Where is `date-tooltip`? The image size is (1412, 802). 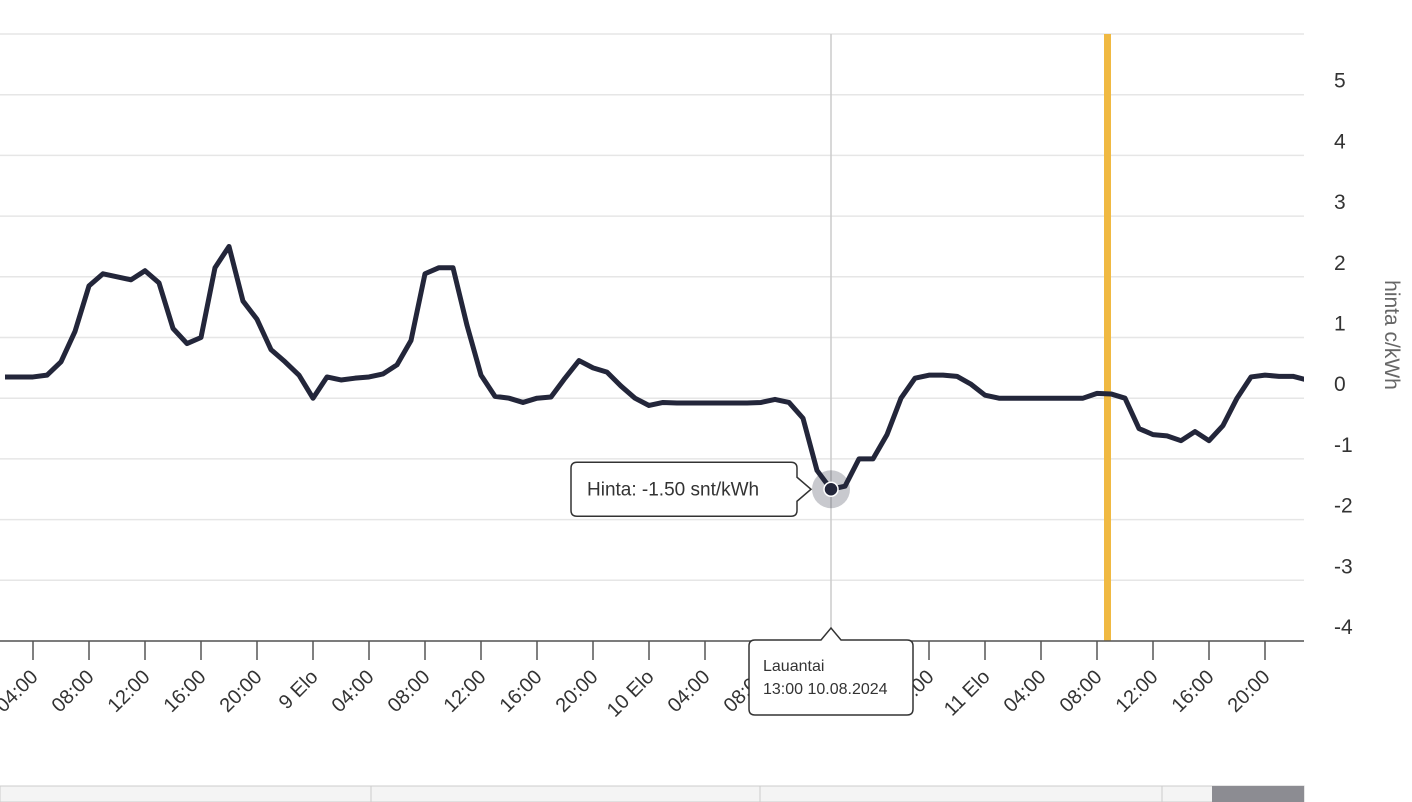
date-tooltip is located at coordinates (831, 671).